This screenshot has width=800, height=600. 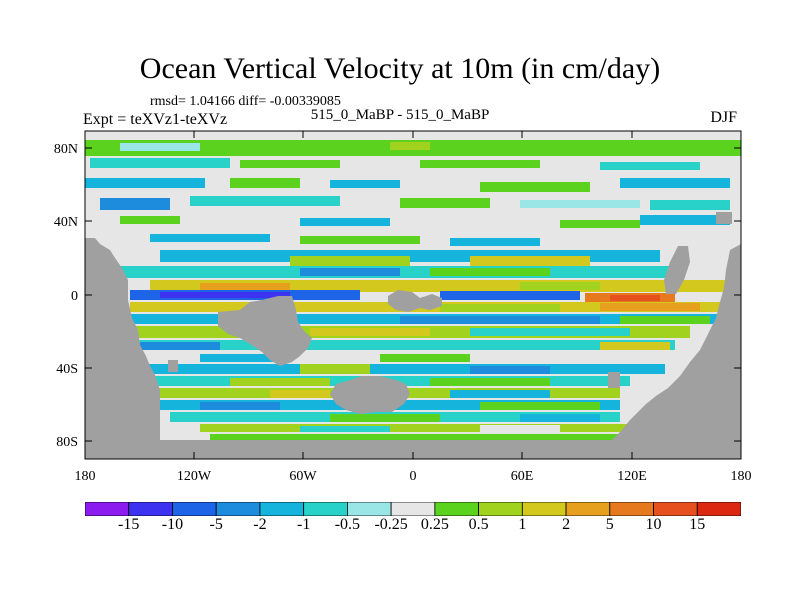 What do you see at coordinates (478, 524) in the screenshot?
I see `colorbar-label: 0.5` at bounding box center [478, 524].